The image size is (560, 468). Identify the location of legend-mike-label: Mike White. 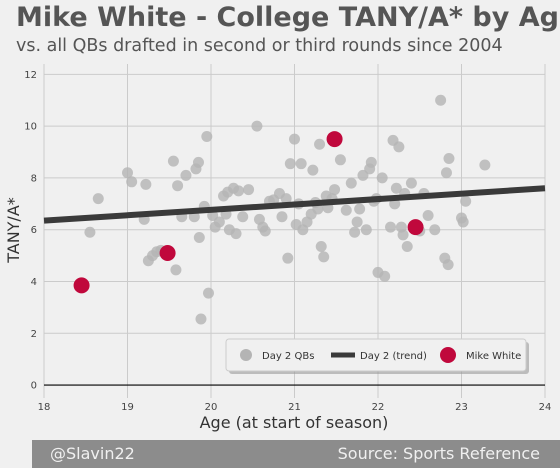
(493, 356).